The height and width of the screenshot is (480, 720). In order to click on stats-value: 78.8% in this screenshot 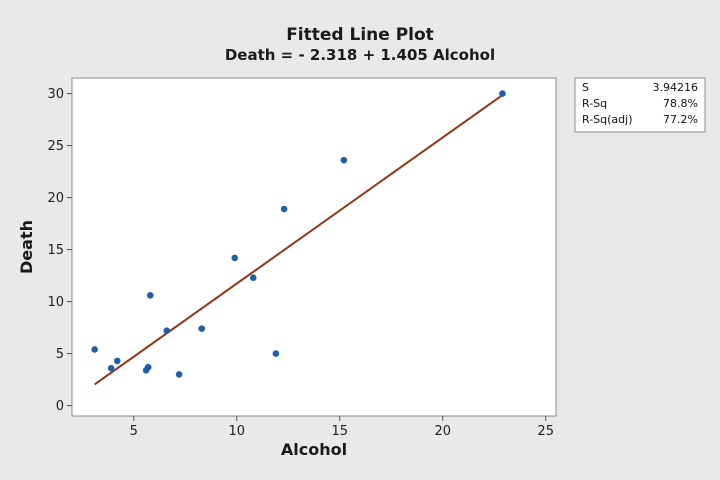, I will do `click(680, 103)`.